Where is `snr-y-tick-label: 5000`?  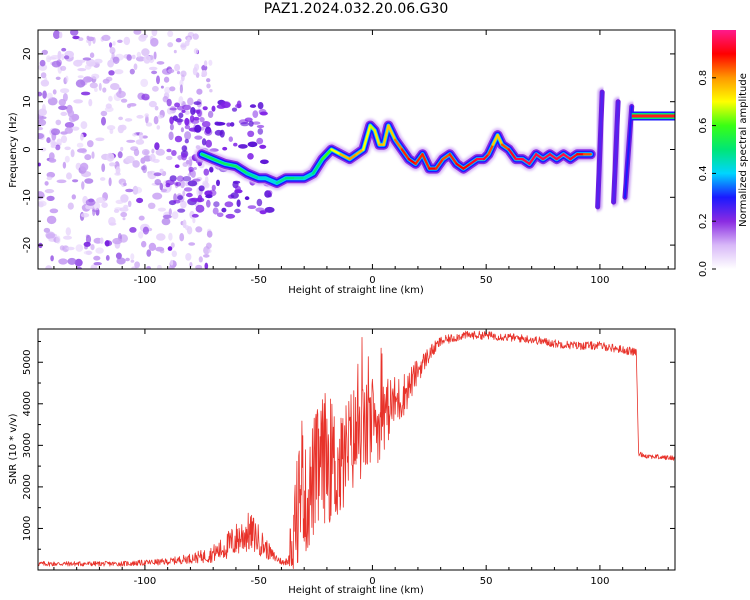
snr-y-tick-label: 5000 is located at coordinates (27, 362).